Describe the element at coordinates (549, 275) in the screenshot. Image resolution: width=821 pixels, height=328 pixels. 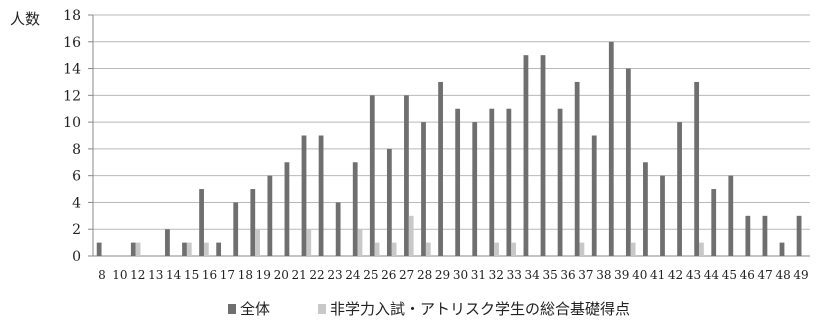
I see `x-tick-label: 35` at that location.